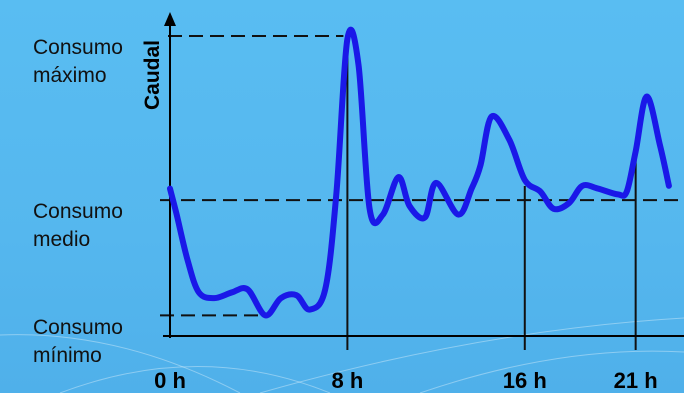 This screenshot has height=393, width=684. I want to click on reference-label-mean: Consumo, so click(78, 211).